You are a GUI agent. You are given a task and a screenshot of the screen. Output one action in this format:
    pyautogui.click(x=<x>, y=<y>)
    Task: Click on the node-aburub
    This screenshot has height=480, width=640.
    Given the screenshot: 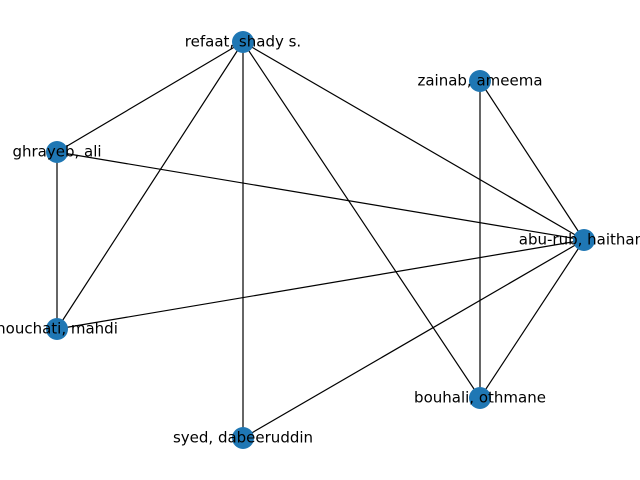 What is the action you would take?
    pyautogui.click(x=584, y=240)
    